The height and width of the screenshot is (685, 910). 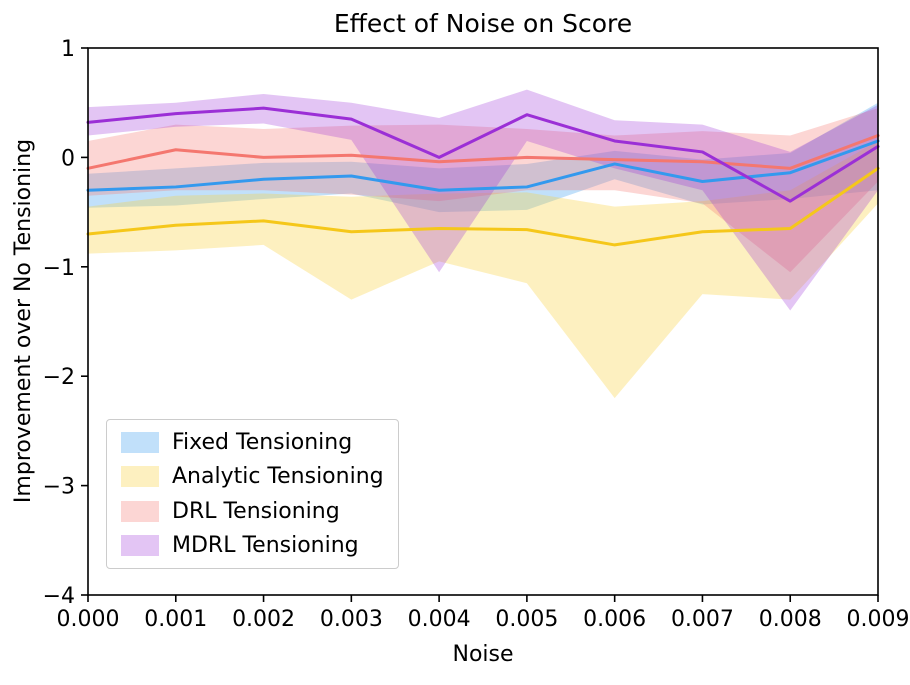 I want to click on line-drl-tensioning, so click(x=483, y=152).